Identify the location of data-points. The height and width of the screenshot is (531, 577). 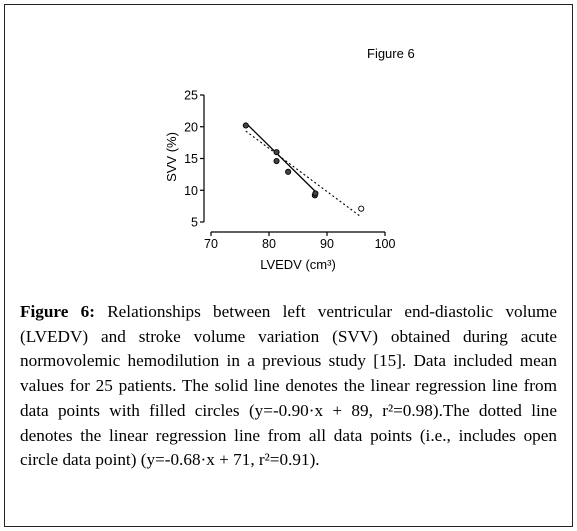
(303, 167).